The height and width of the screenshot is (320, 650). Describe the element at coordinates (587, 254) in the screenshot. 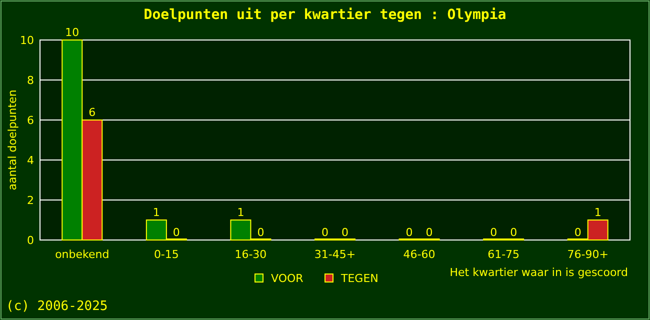

I see `x-tick-label: 76-90+` at that location.